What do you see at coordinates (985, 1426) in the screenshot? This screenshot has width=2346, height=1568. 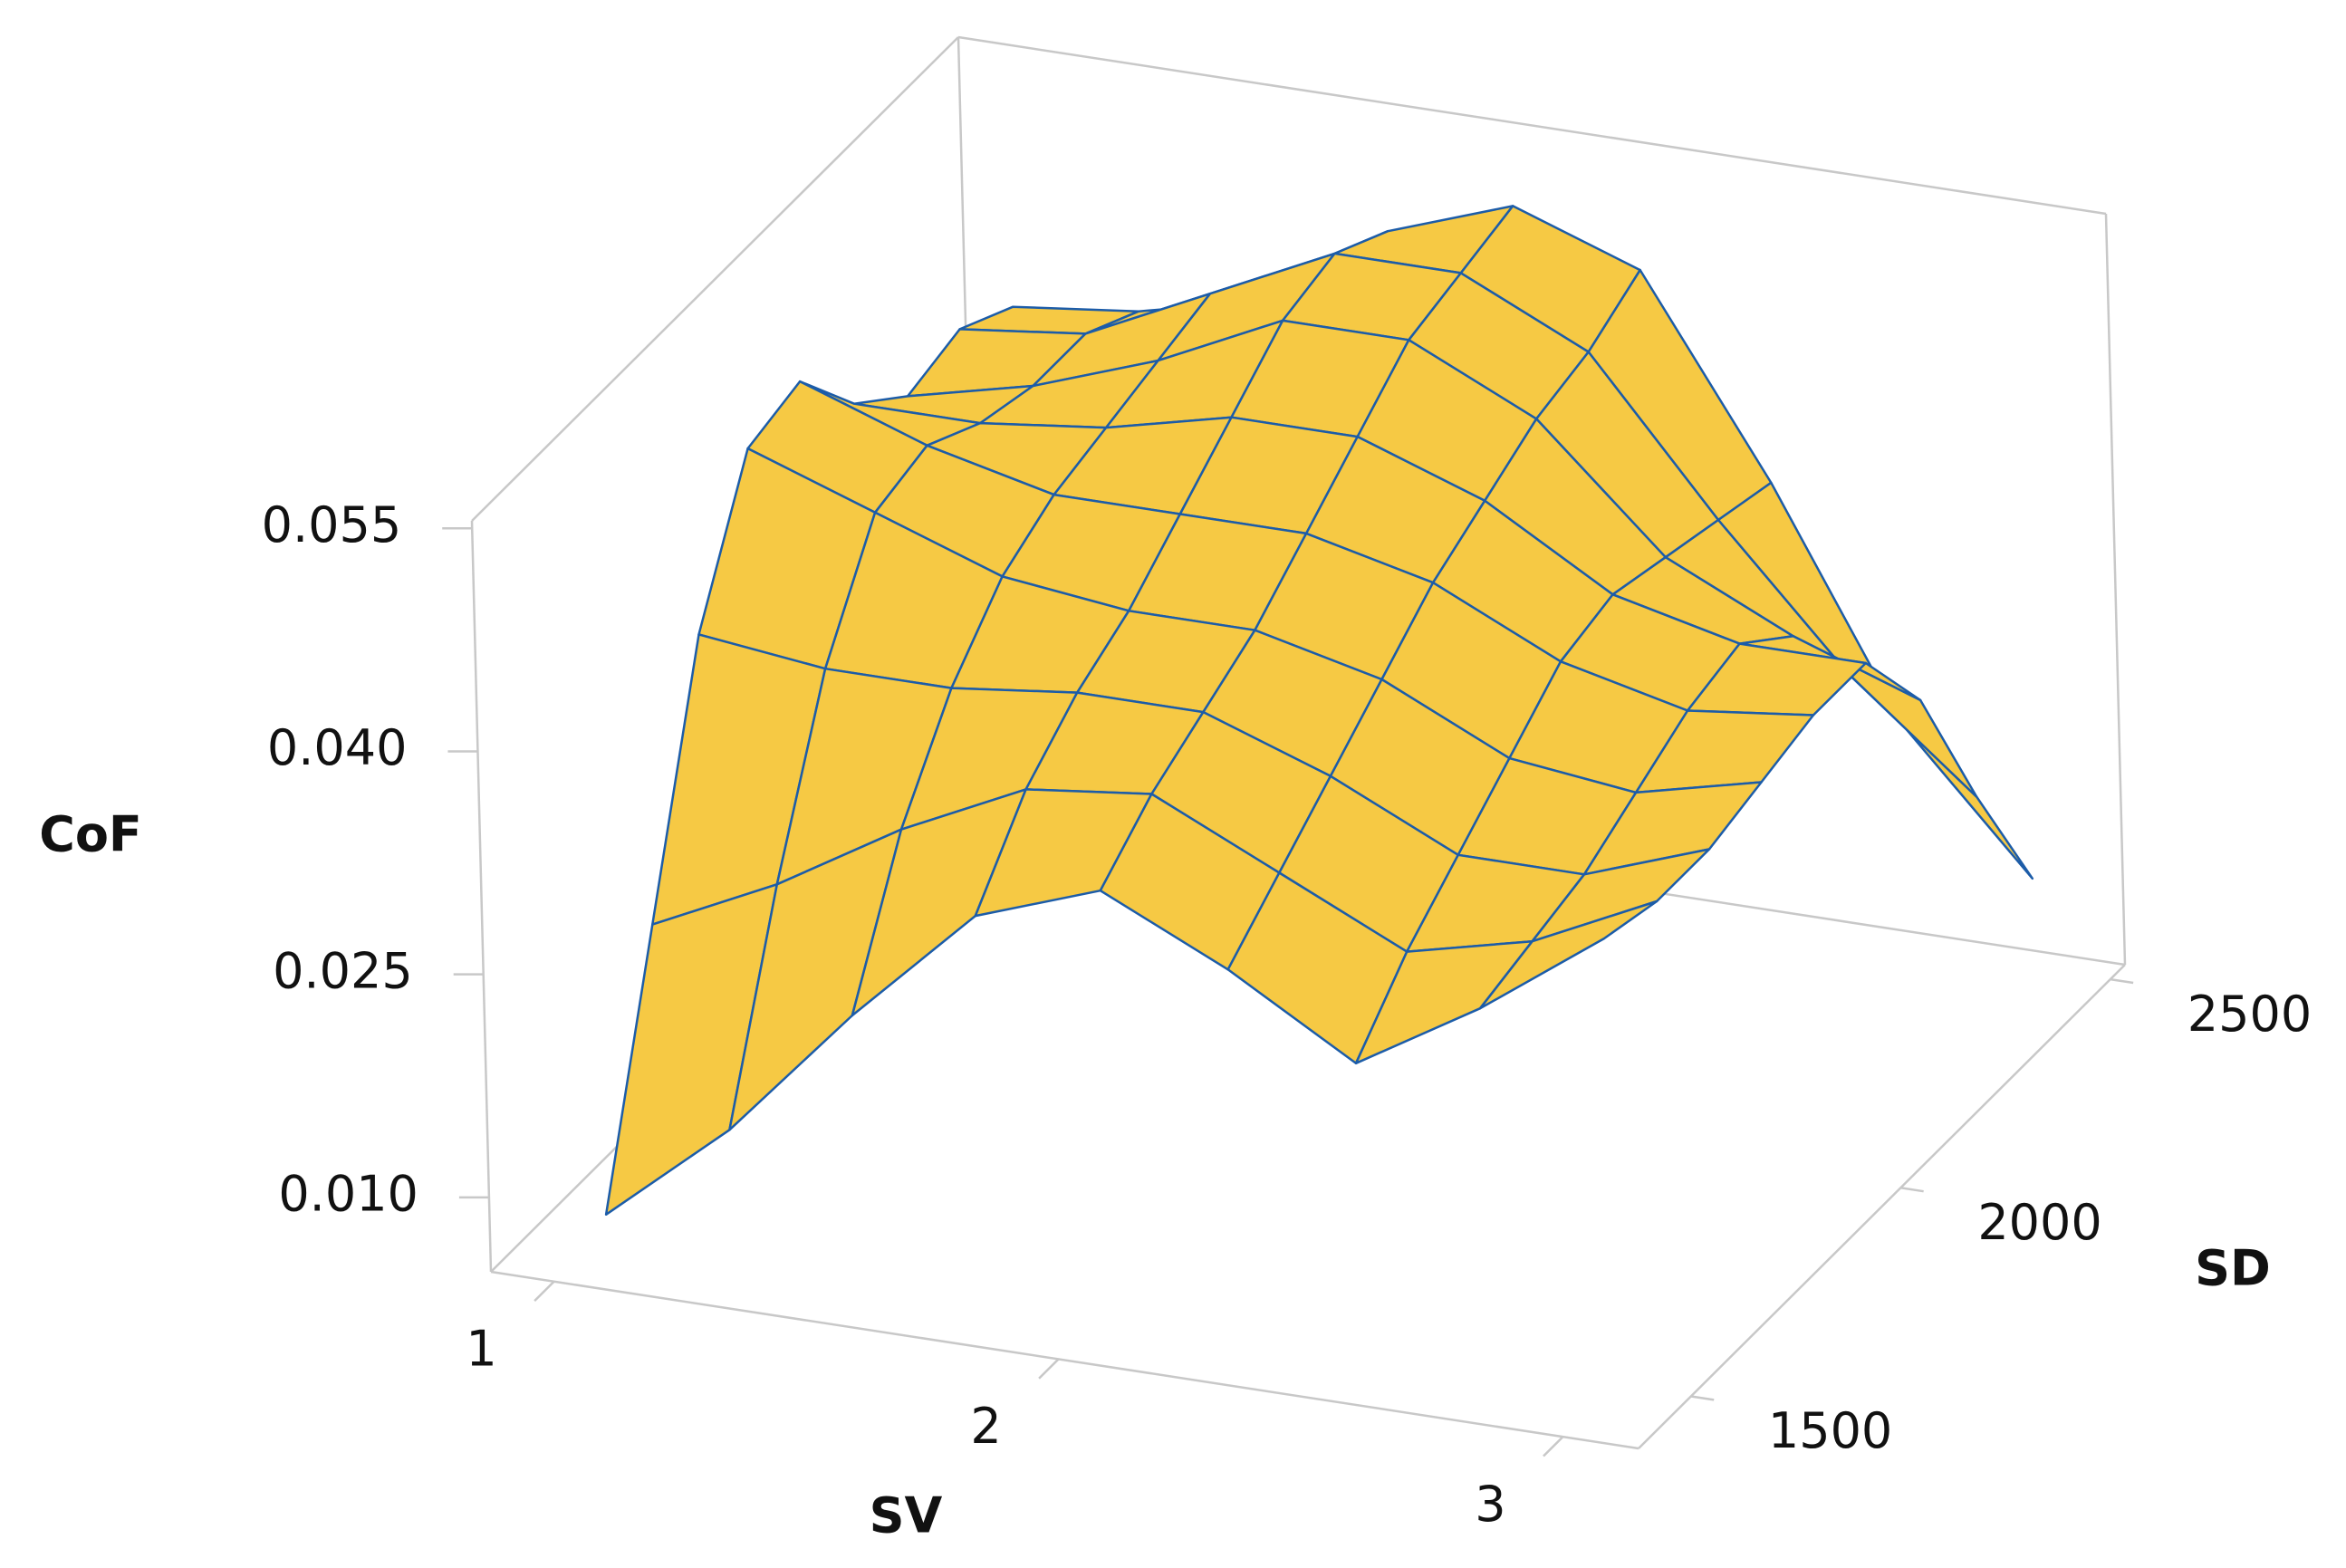 I see `x-tick-label: 2` at bounding box center [985, 1426].